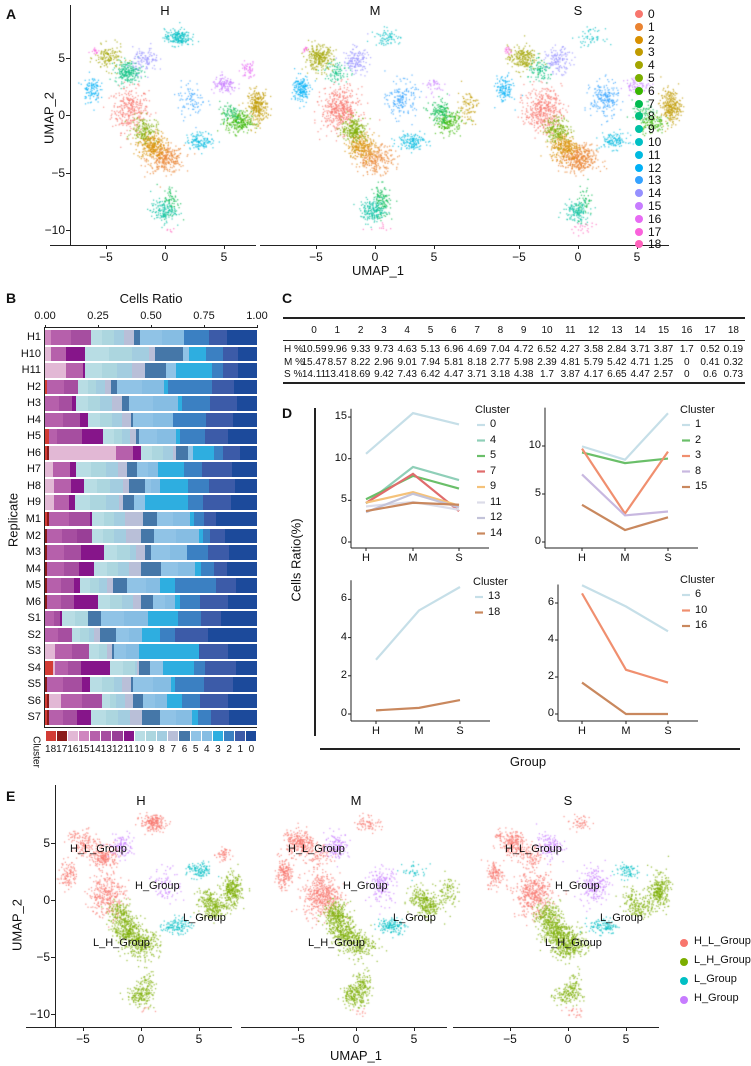  What do you see at coordinates (150, 727) in the screenshot?
I see `bar-bottom-axis` at bounding box center [150, 727].